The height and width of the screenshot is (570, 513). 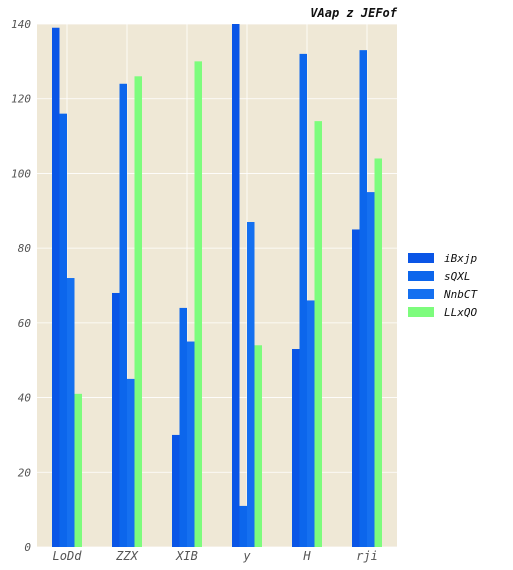 What do you see at coordinates (258, 446) in the screenshot?
I see `bar-LLxQO-y` at bounding box center [258, 446].